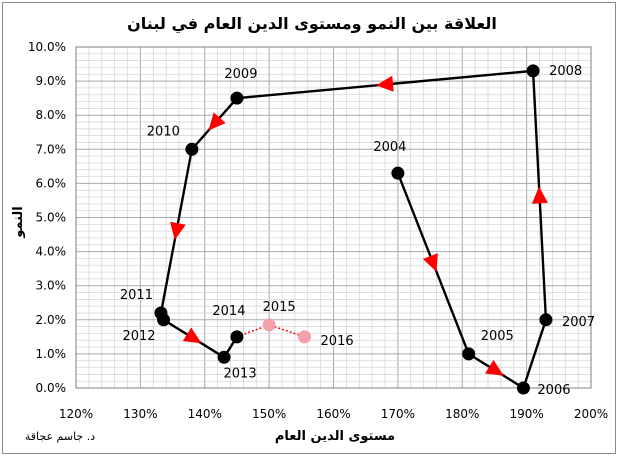 Image resolution: width=620 pixels, height=458 pixels. Describe the element at coordinates (163, 131) in the screenshot. I see `point-label-2010: 2010` at that location.